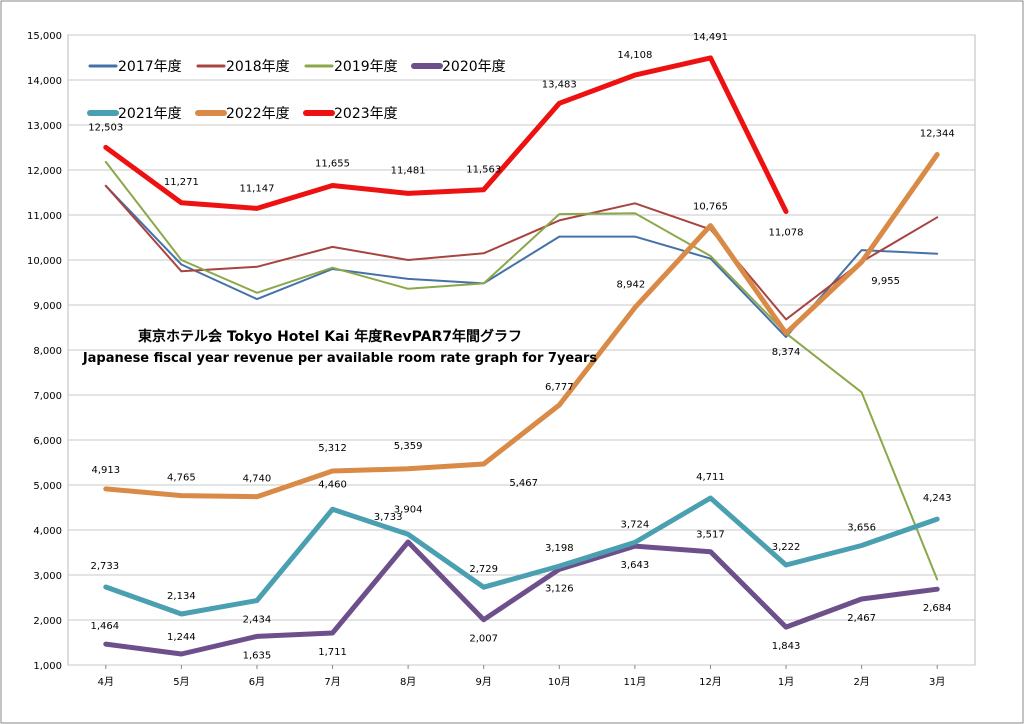  I want to click on data-label: 14,491, so click(710, 37).